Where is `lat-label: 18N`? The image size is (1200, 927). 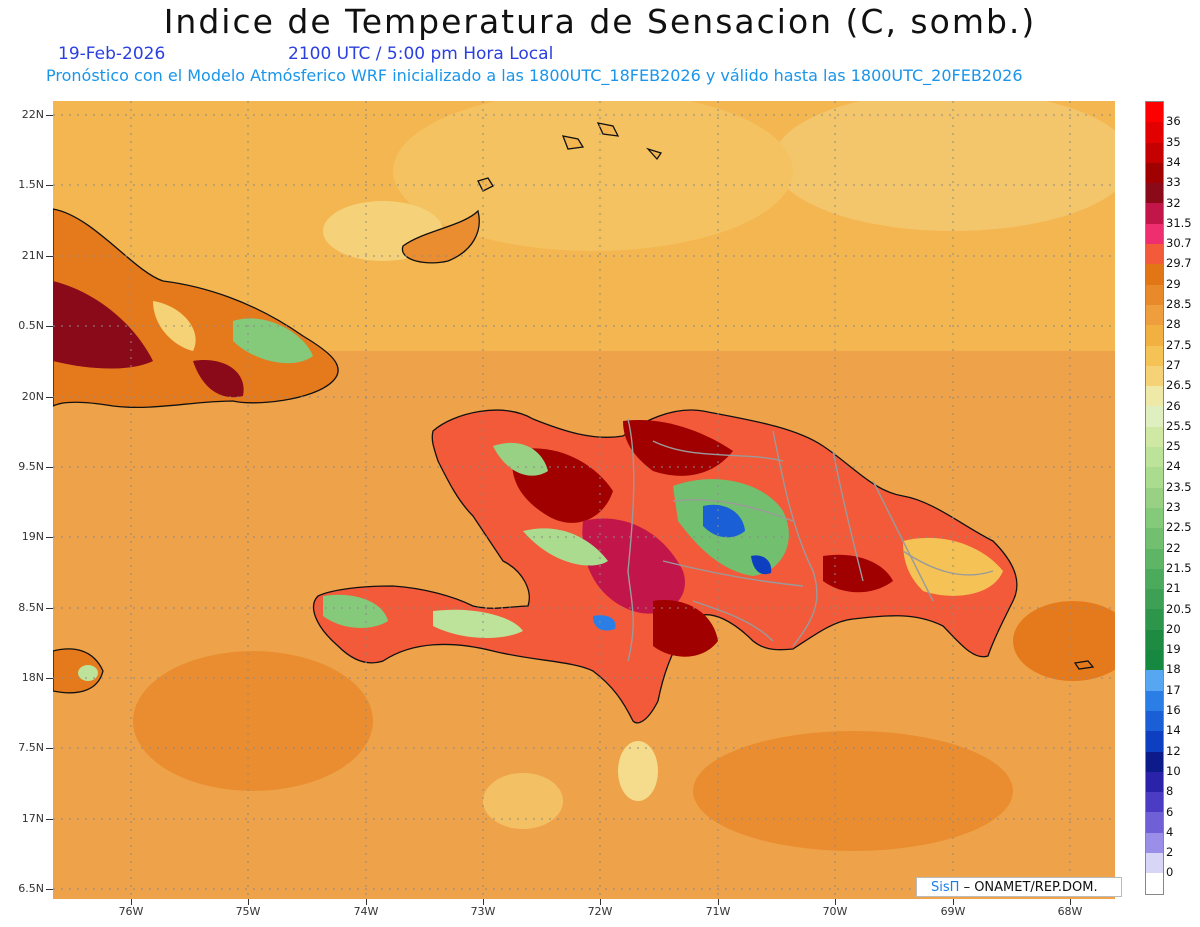 lat-label: 18N is located at coordinates (32, 677).